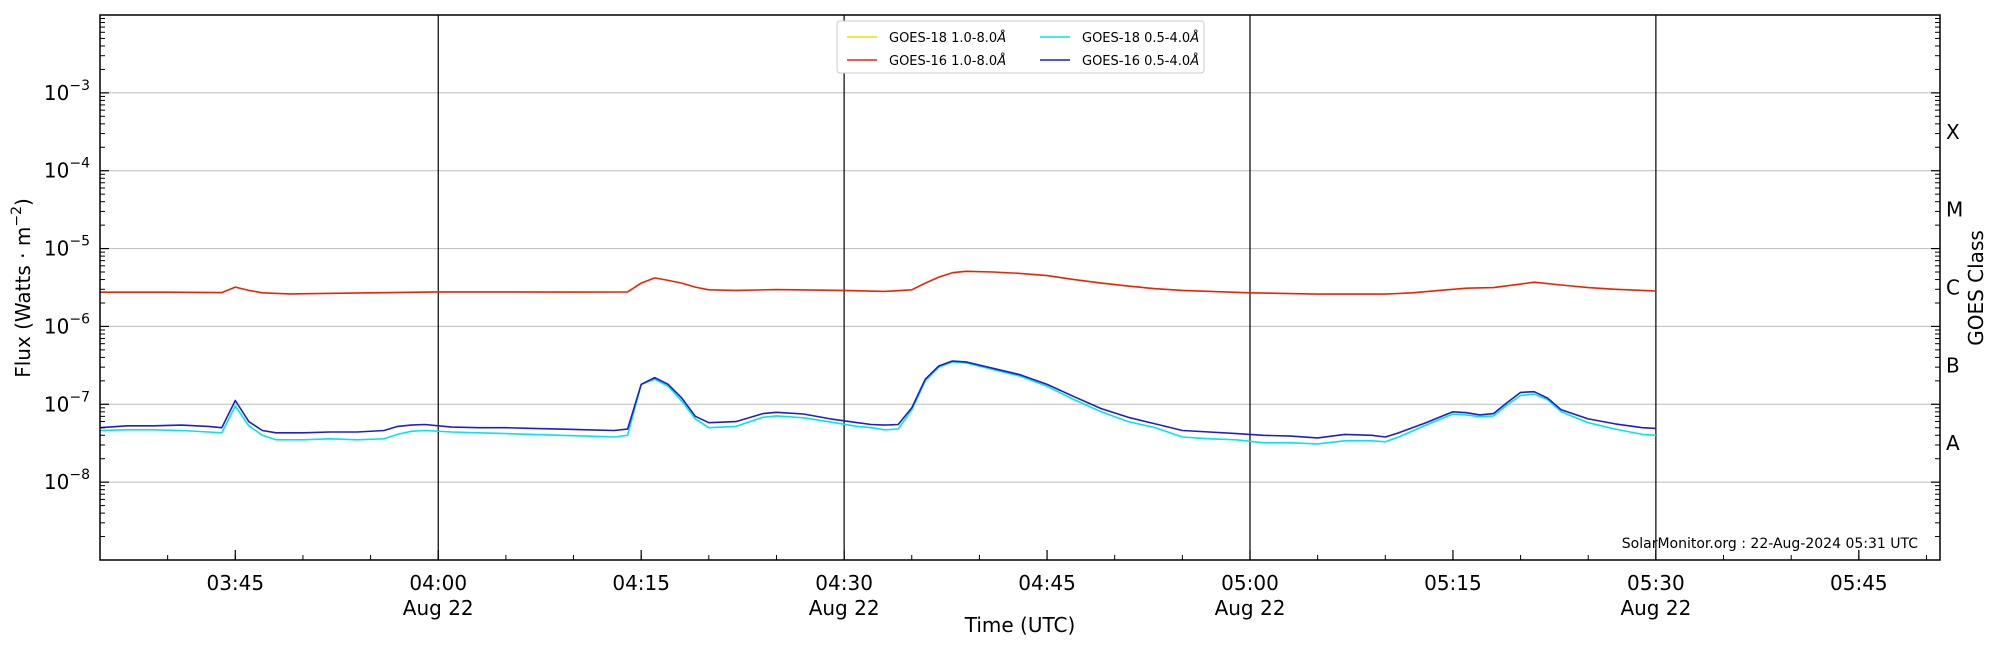  Describe the element at coordinates (1953, 443) in the screenshot. I see `goes-class-label: A` at that location.